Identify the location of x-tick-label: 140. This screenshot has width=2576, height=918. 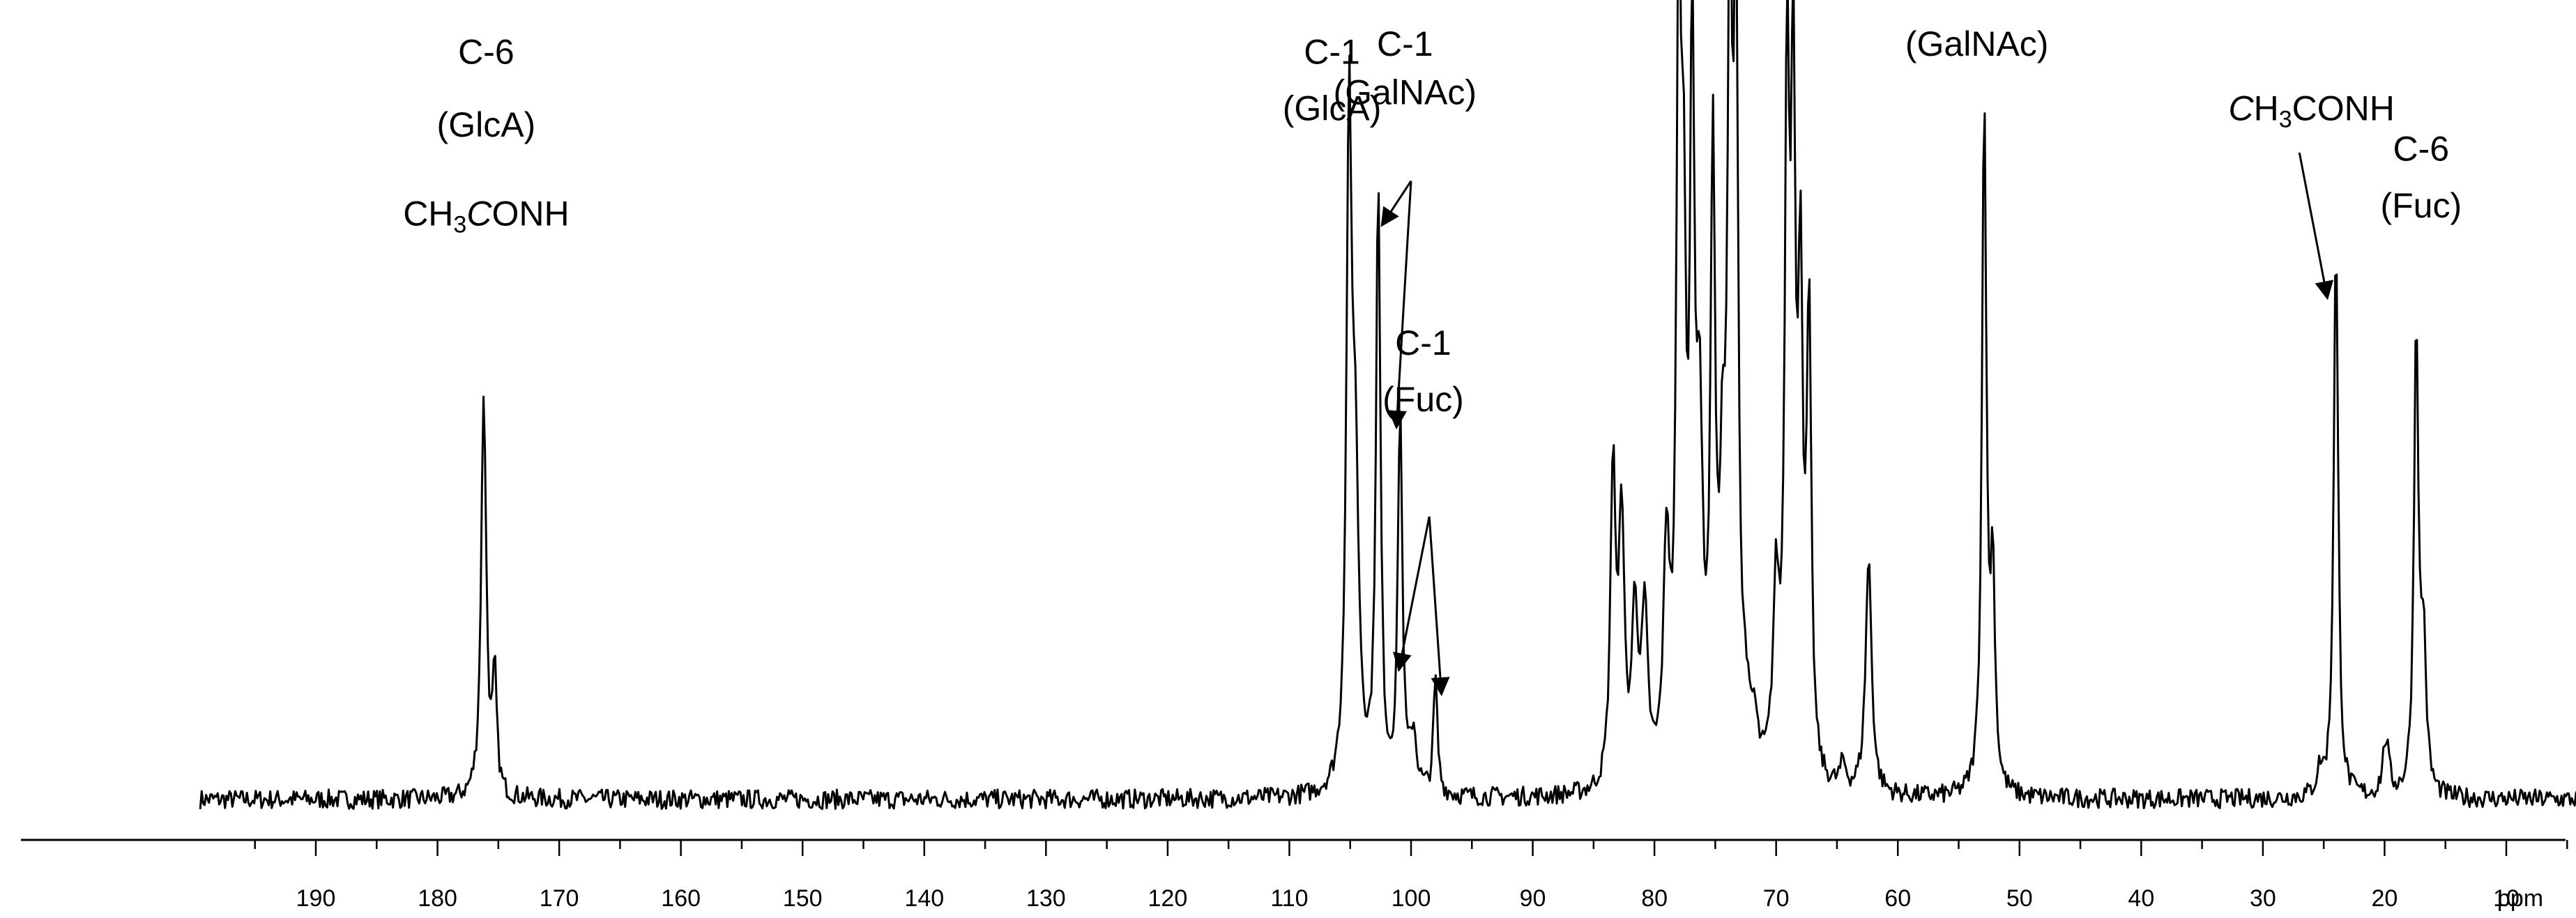
(924, 898).